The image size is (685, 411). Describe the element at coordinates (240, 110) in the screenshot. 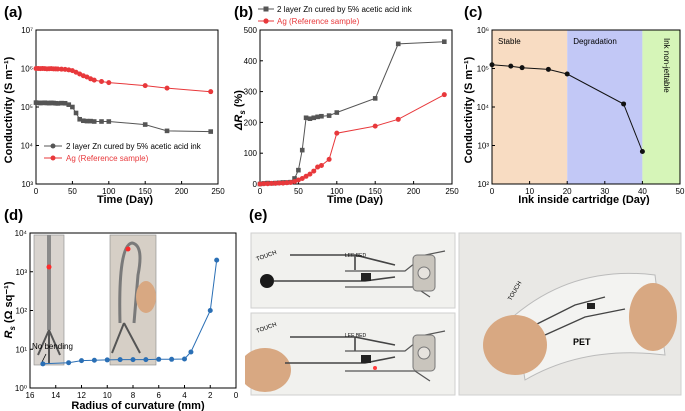

I see `y-axis-label: ΔRs (%)` at that location.